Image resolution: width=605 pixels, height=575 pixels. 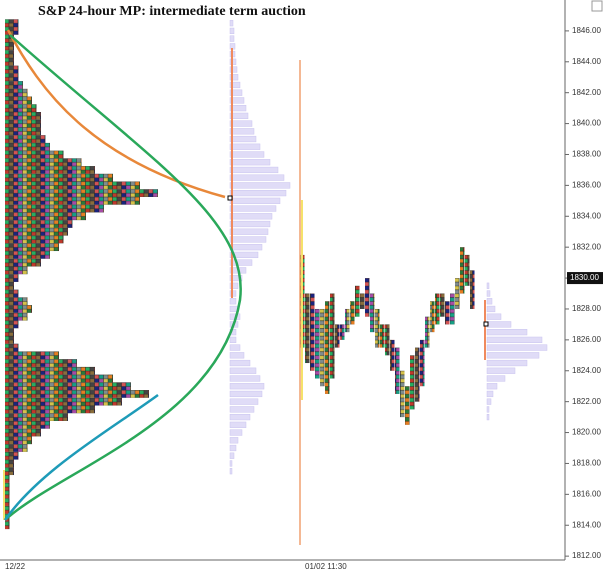 I want to click on poc-marker, so click(x=230, y=198).